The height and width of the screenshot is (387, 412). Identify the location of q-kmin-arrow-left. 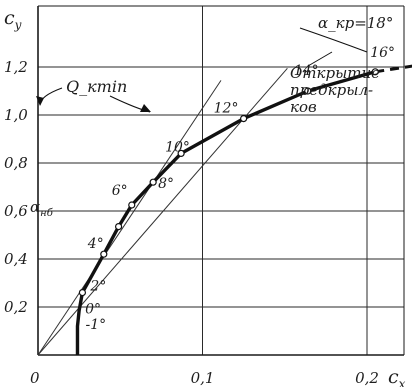
(51, 96).